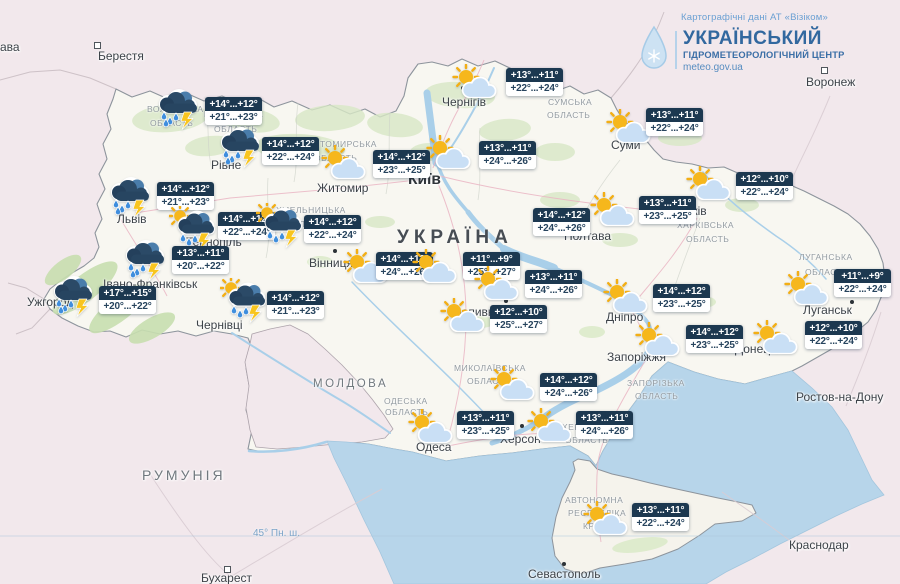 The width and height of the screenshot is (900, 584). I want to click on city-label: Ростов-на-Дону, so click(840, 397).